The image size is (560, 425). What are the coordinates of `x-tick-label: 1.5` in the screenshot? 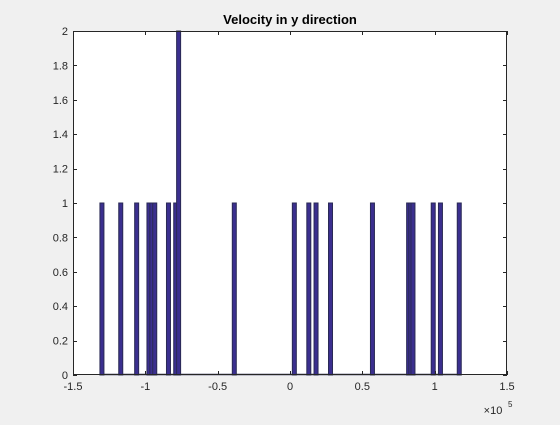 It's located at (506, 387).